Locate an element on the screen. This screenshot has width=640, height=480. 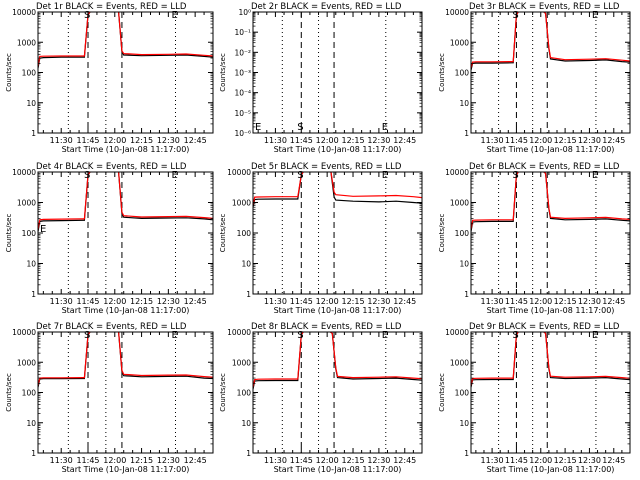
y-tick-label: 10⁰ is located at coordinates (244, 12).